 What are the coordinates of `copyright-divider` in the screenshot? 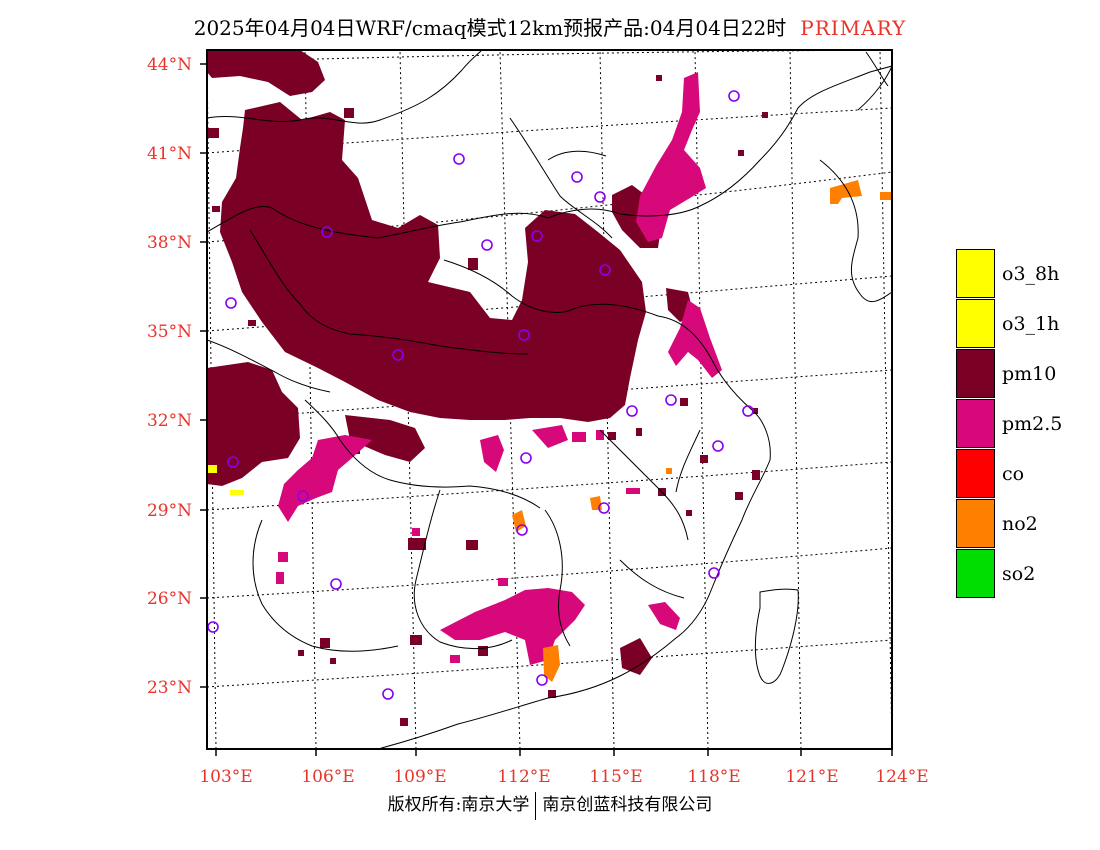 It's located at (536, 805).